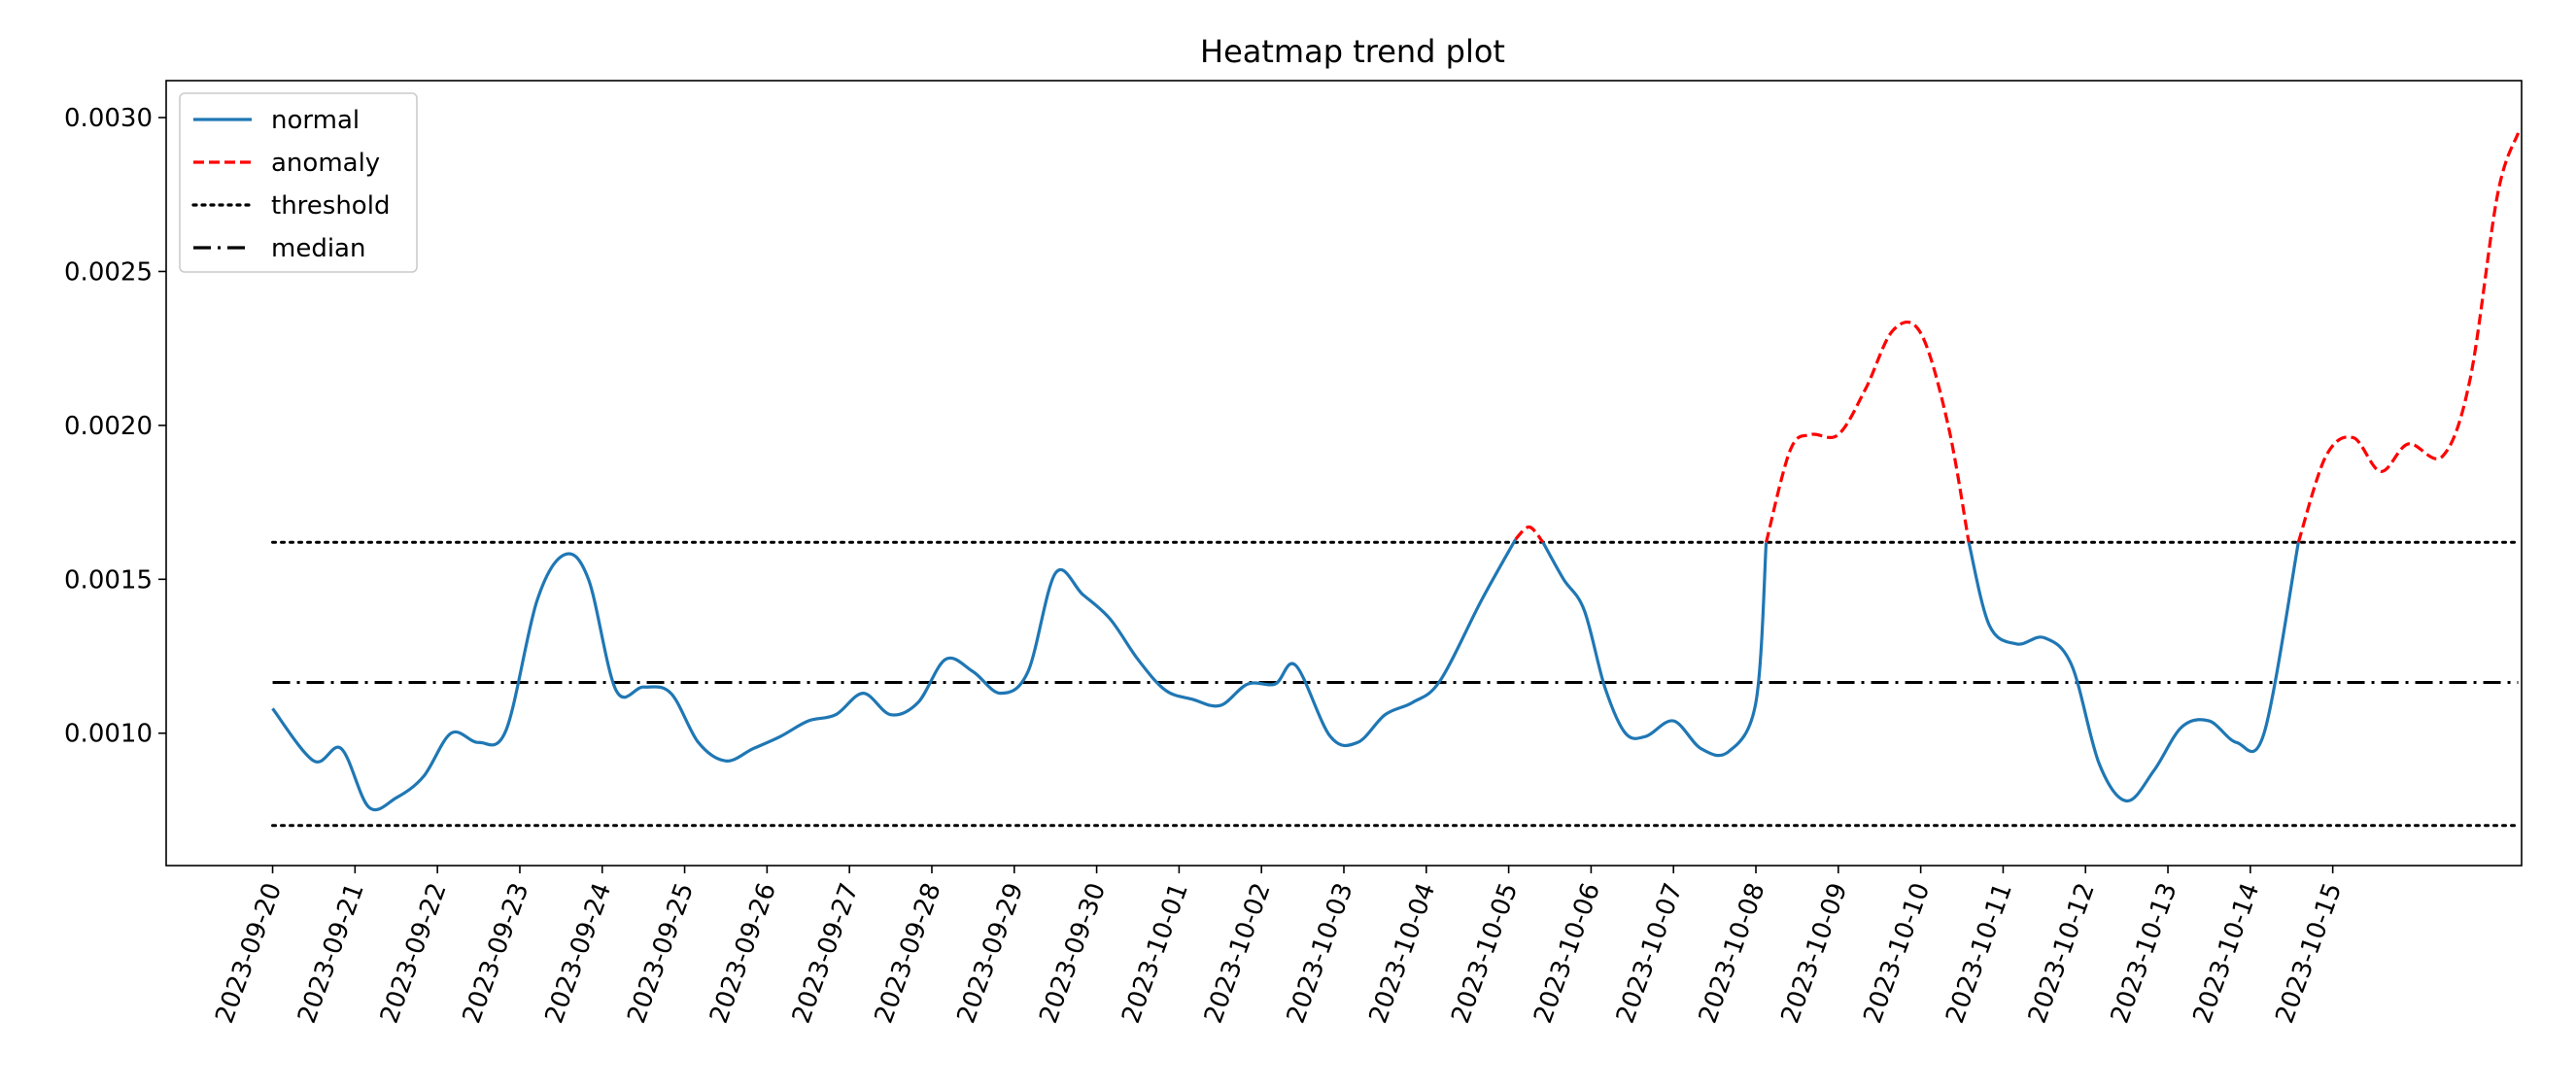 Image resolution: width=2576 pixels, height=1089 pixels. What do you see at coordinates (414, 953) in the screenshot?
I see `x-tick-label: 2023-09-22` at bounding box center [414, 953].